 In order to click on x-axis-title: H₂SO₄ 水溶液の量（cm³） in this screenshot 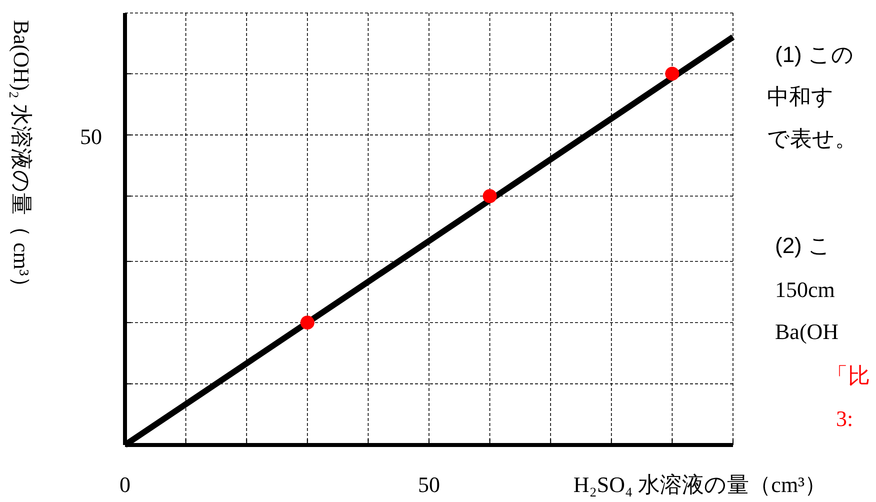, I will do `click(700, 484)`.